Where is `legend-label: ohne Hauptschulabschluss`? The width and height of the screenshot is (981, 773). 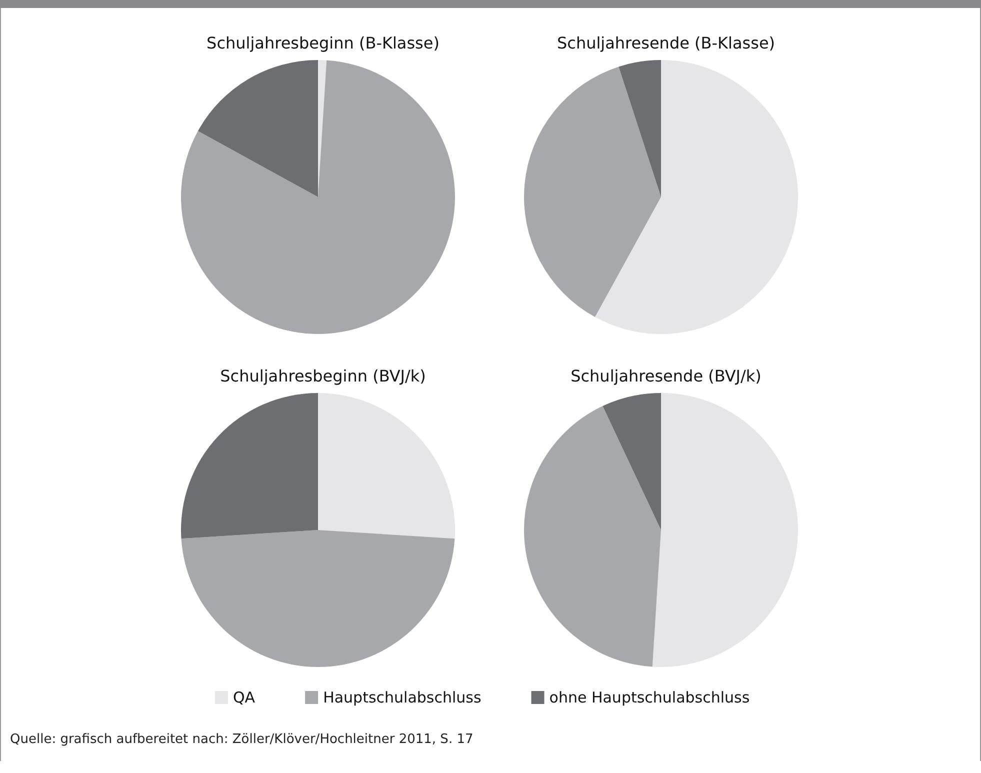 legend-label: ohne Hauptschulabschluss is located at coordinates (649, 697).